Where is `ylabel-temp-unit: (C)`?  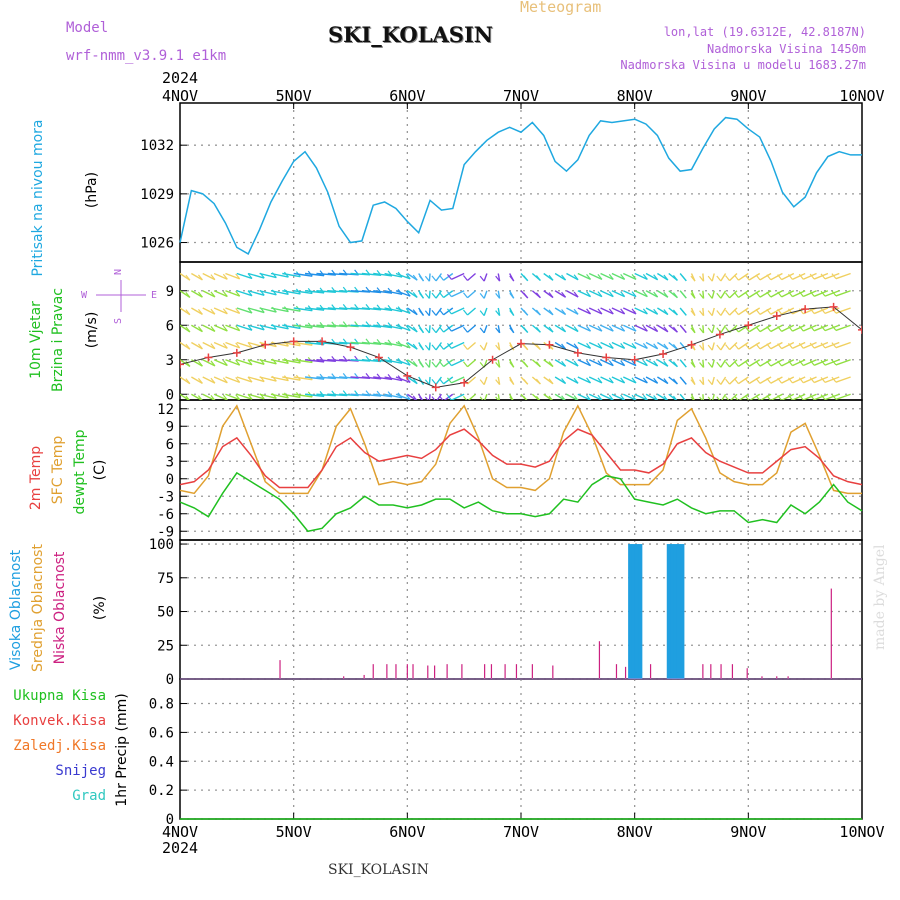
ylabel-temp-unit: (C) is located at coordinates (100, 470).